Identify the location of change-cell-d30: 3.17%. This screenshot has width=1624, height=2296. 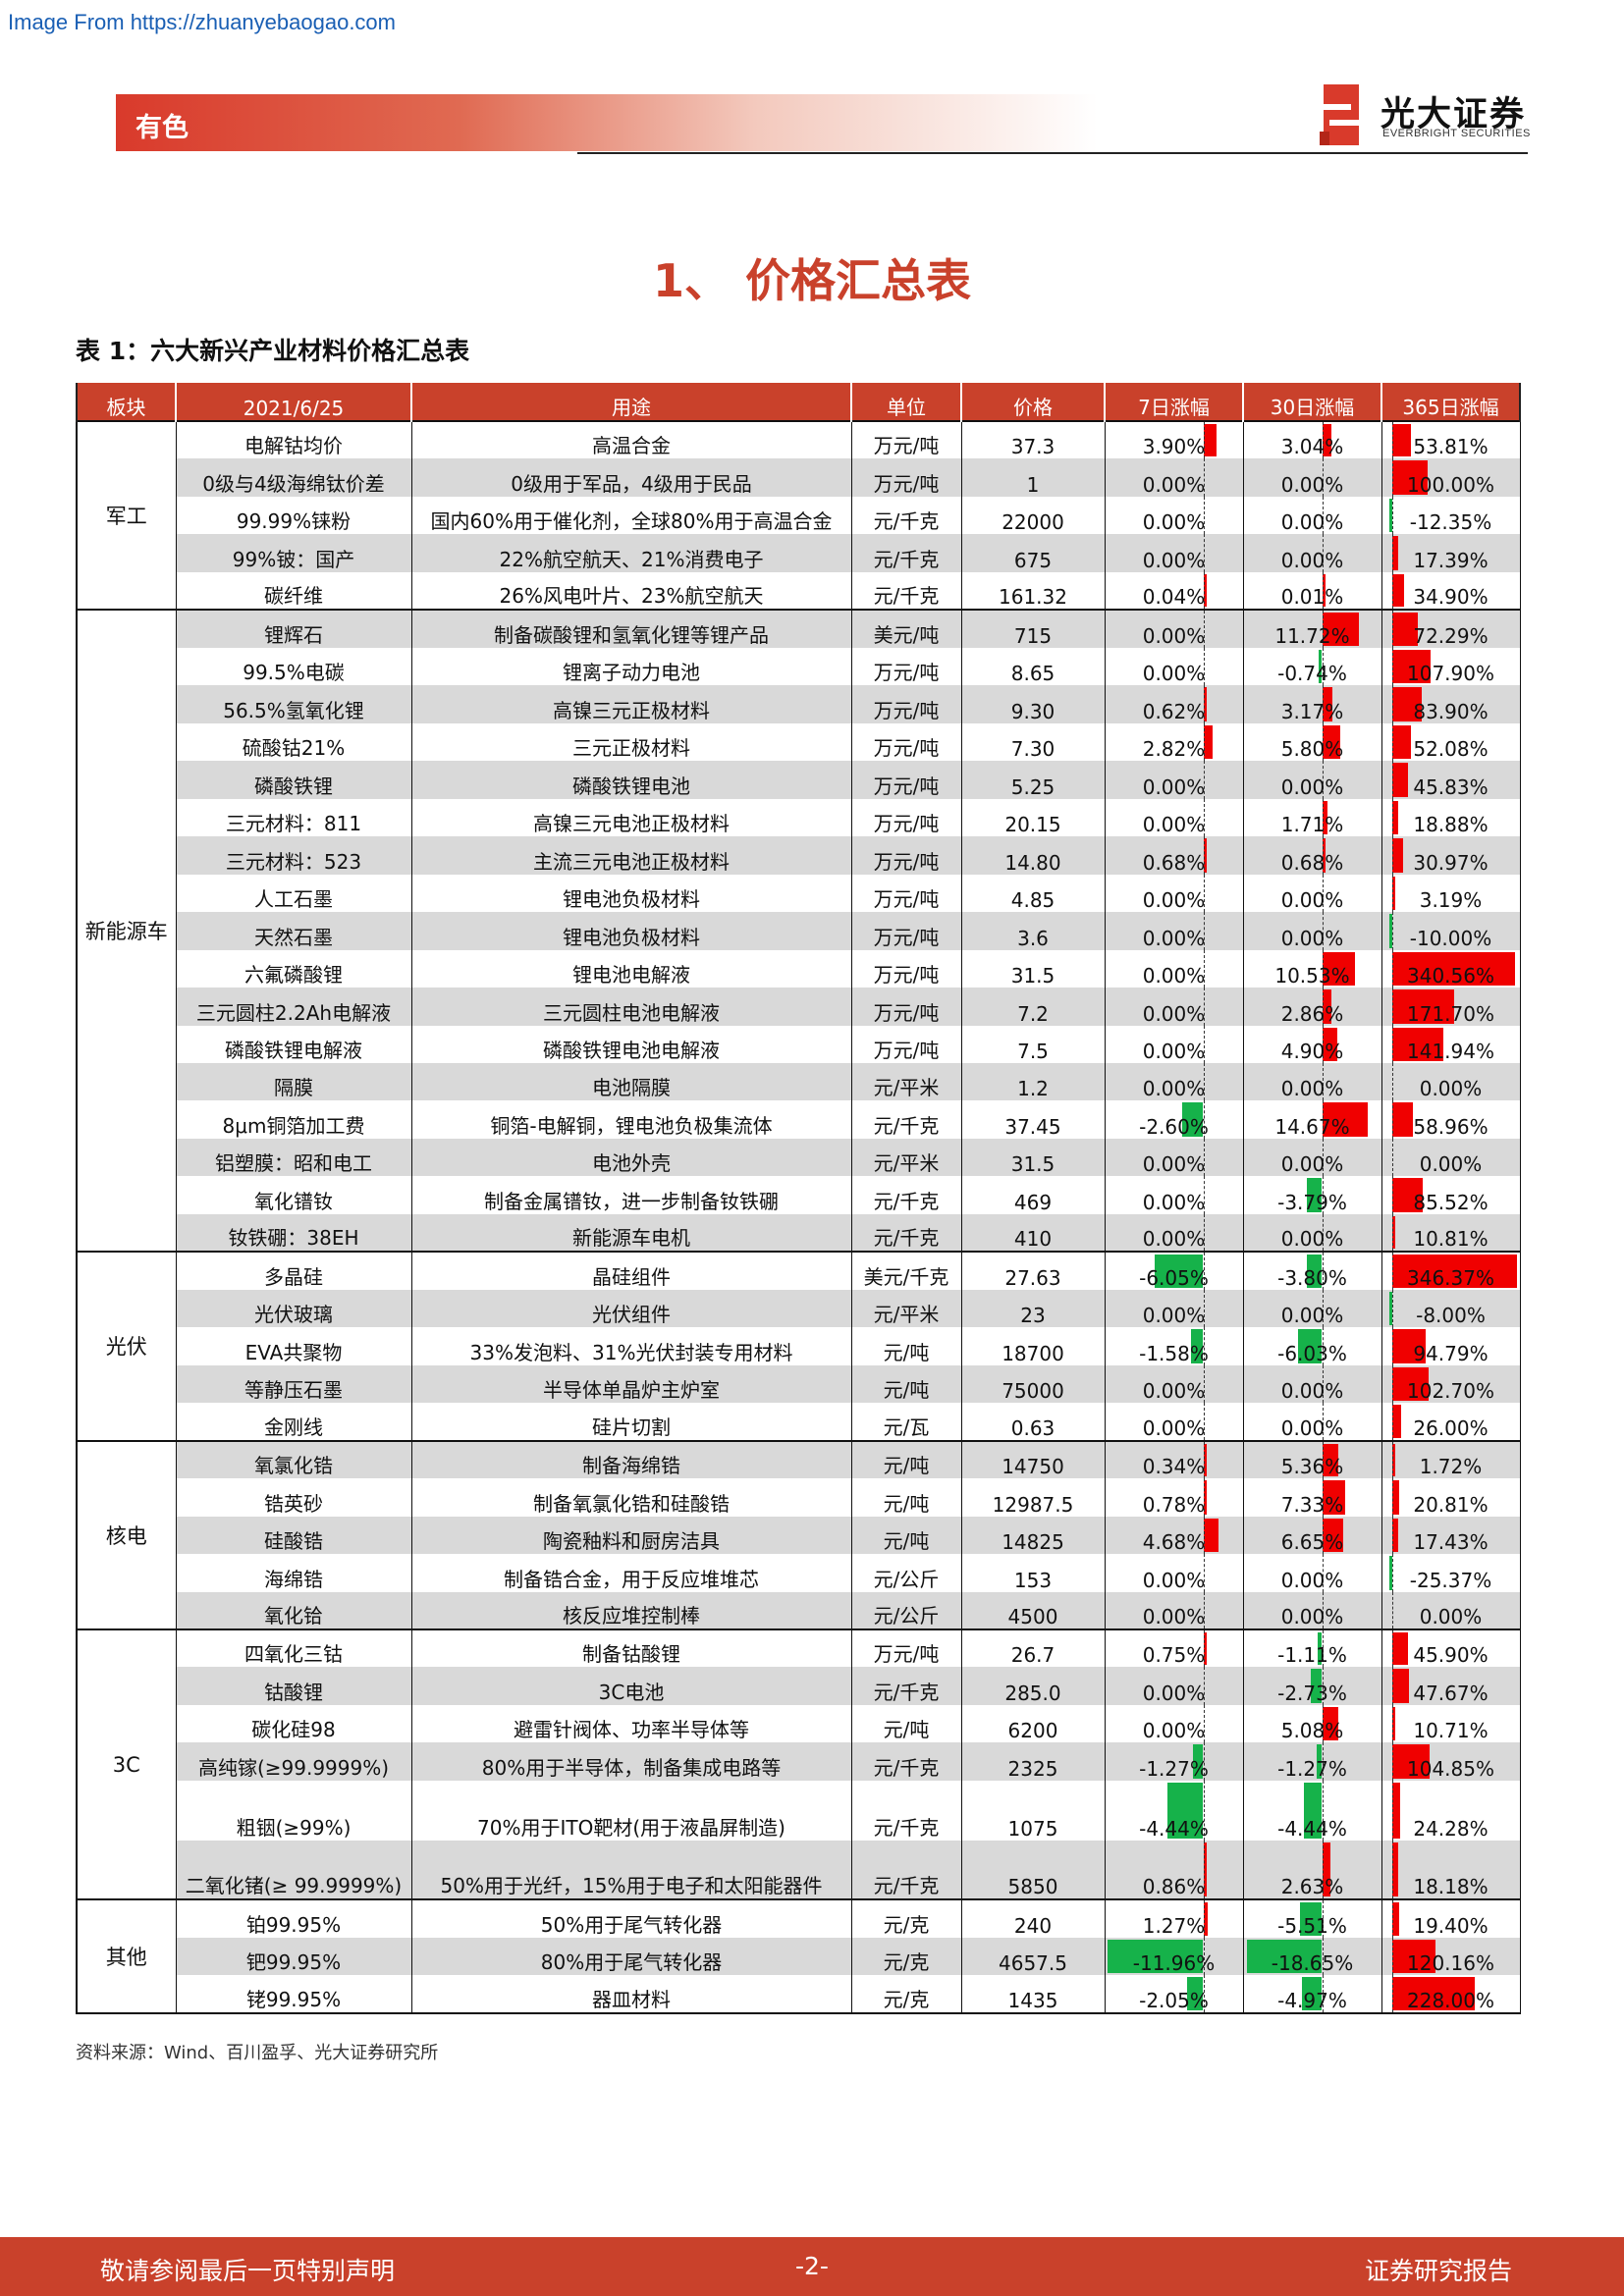
(1312, 704).